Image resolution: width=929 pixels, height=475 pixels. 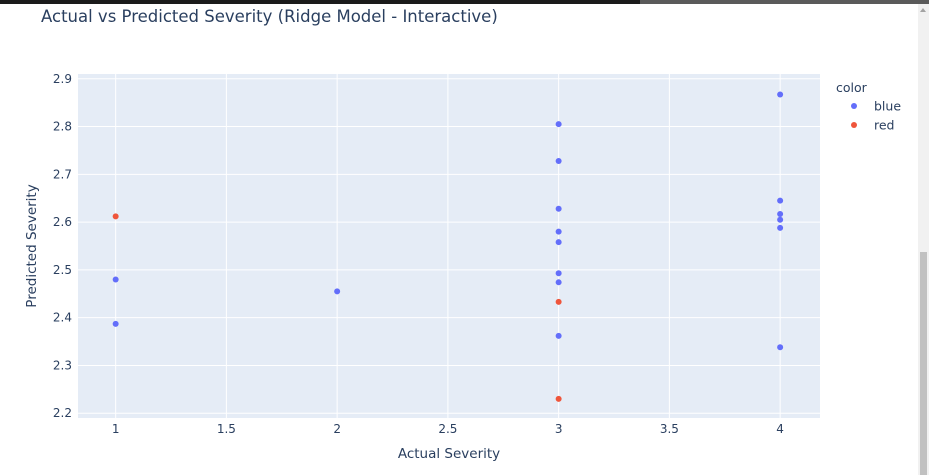 I want to click on x-tick-label: 2.5, so click(x=447, y=429).